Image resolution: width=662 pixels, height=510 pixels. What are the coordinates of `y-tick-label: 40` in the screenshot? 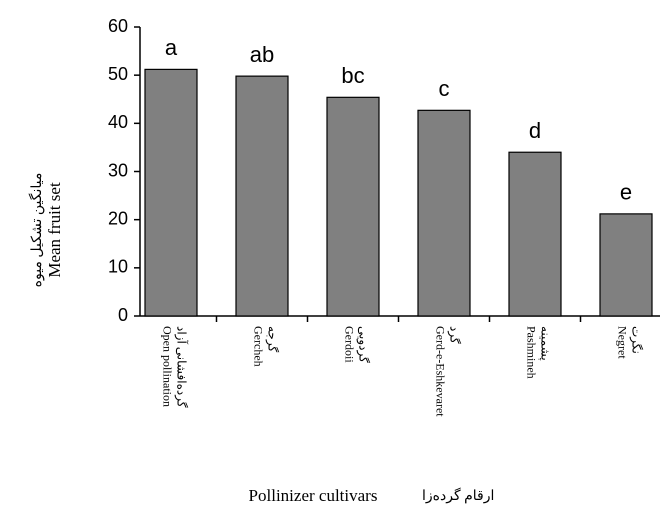 It's located at (118, 122).